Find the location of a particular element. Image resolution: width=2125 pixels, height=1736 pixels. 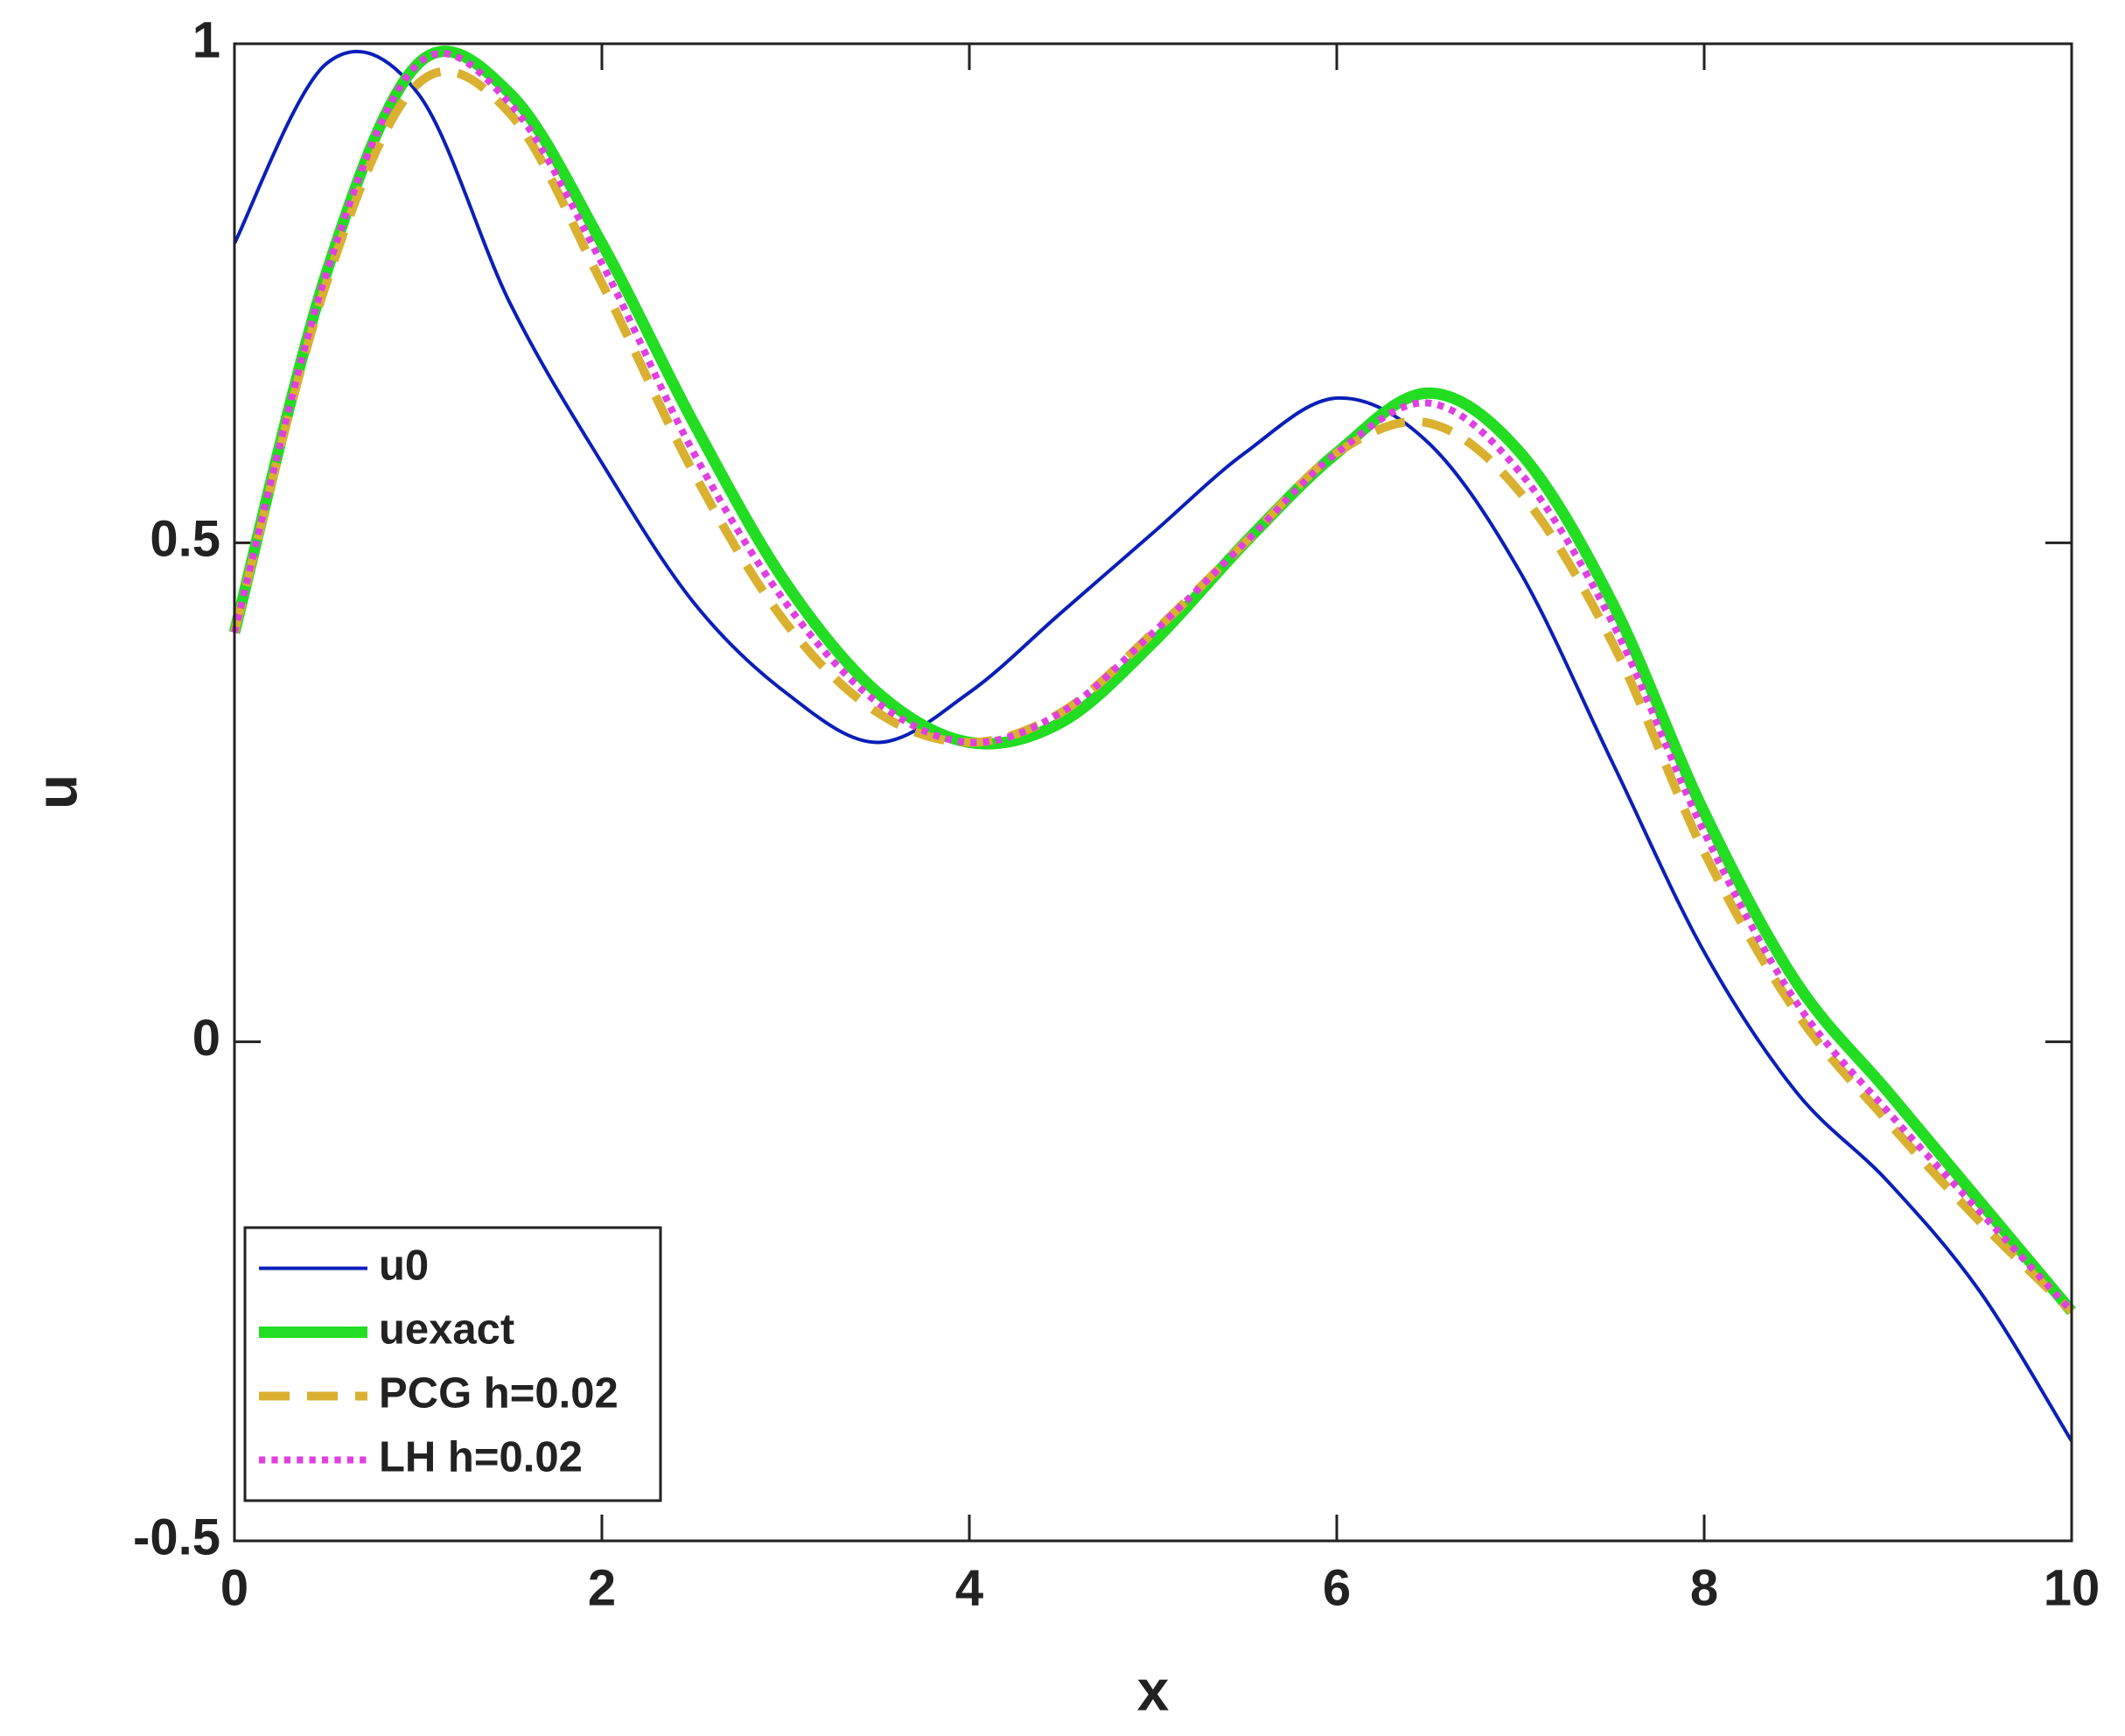

x-tick-label: 2 is located at coordinates (602, 1587).